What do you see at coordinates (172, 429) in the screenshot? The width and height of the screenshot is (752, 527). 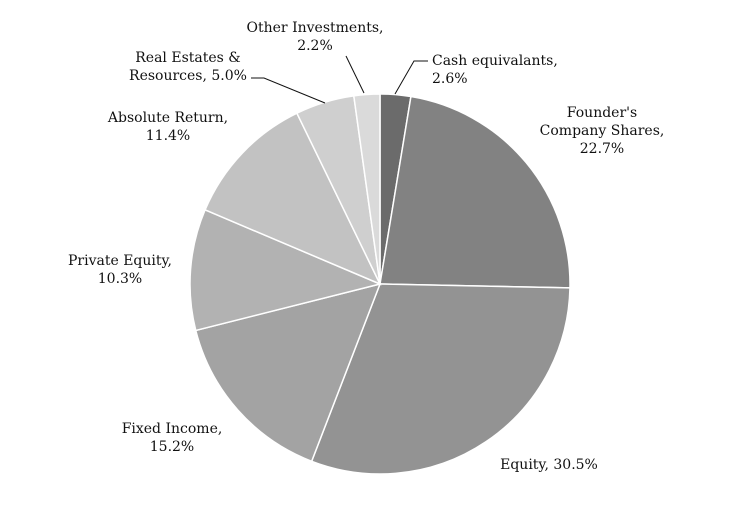 I see `slice-label-line: Fixed Income,` at bounding box center [172, 429].